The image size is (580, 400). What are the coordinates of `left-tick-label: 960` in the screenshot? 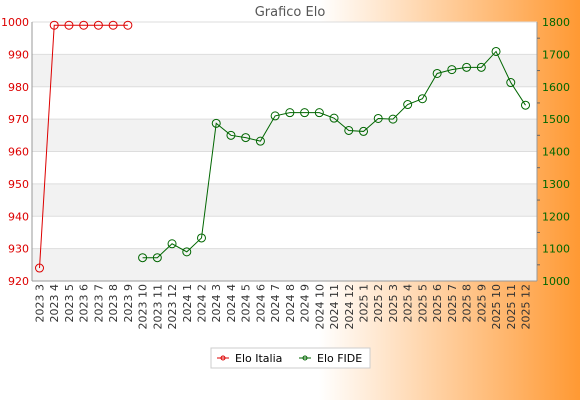 It's located at (18, 152).